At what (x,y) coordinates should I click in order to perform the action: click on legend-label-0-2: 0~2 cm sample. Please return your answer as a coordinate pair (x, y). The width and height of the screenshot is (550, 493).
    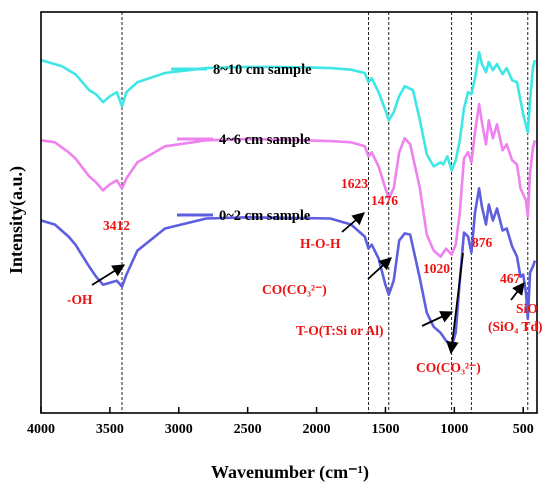
    Looking at the image, I should click on (265, 216).